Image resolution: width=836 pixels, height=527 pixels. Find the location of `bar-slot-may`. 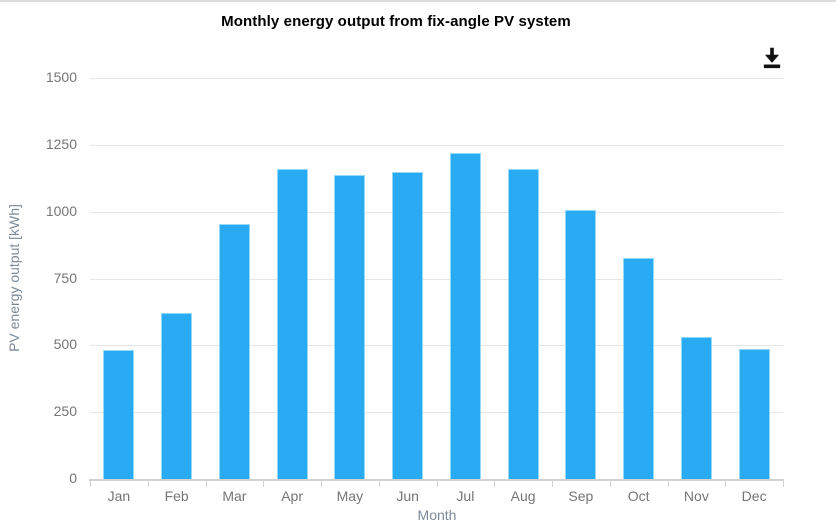

bar-slot-may is located at coordinates (350, 278).